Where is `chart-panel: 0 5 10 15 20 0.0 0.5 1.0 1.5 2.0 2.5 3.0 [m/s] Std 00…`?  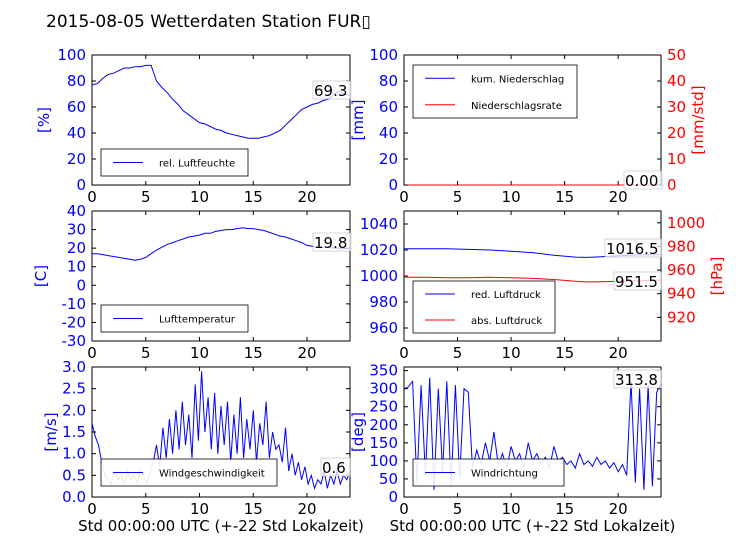
chart-panel: 0 5 10 15 20 0.0 0.5 1.0 1.5 2.0 2.5 3.0 [m/s] Std 00… is located at coordinates (203, 446).